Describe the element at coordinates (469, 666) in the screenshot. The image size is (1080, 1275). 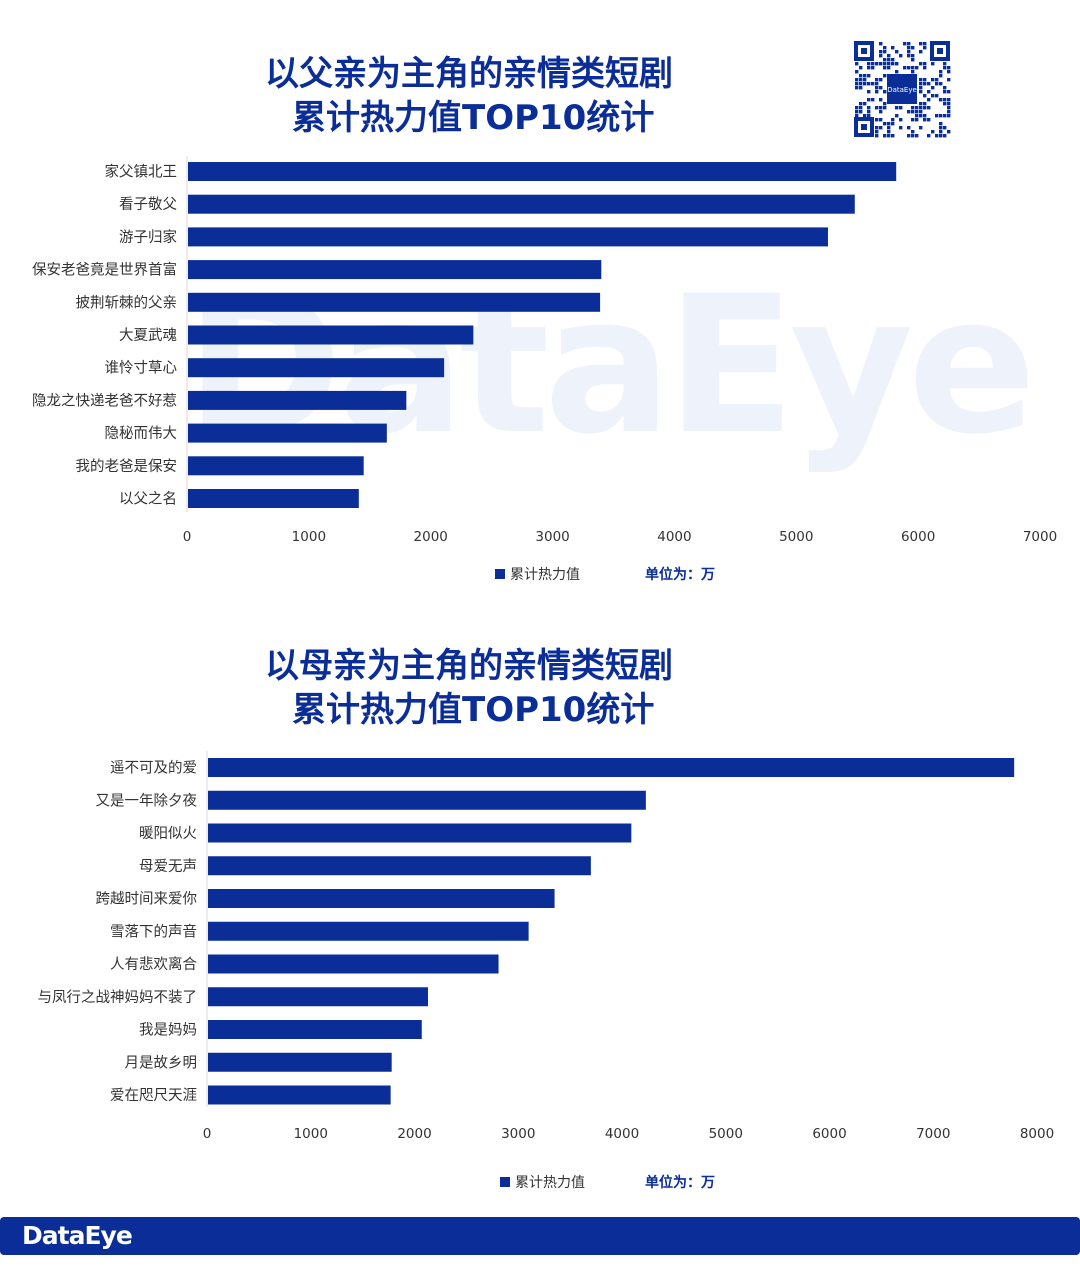
I see `chart2-title-line1: 以母亲为主角的亲情类短剧` at that location.